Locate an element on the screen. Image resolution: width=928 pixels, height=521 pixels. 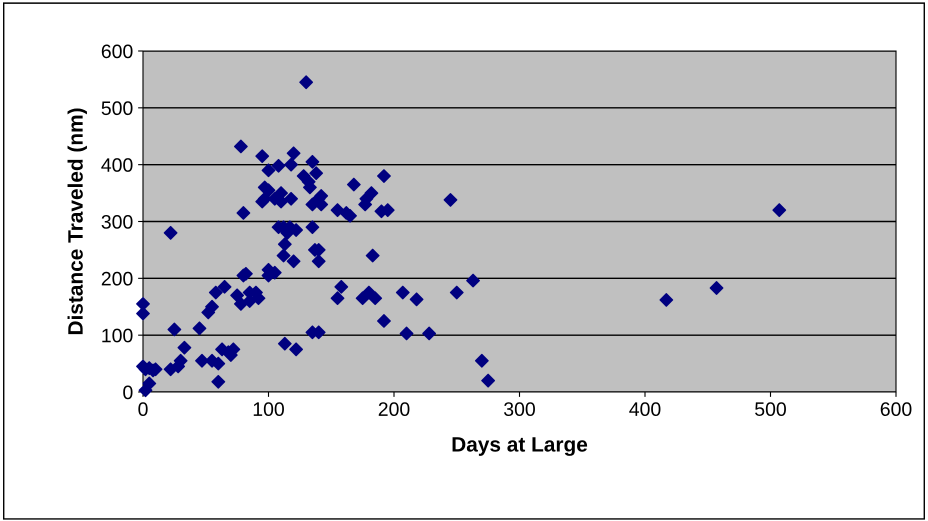
x-tick-label: 500 is located at coordinates (770, 409).